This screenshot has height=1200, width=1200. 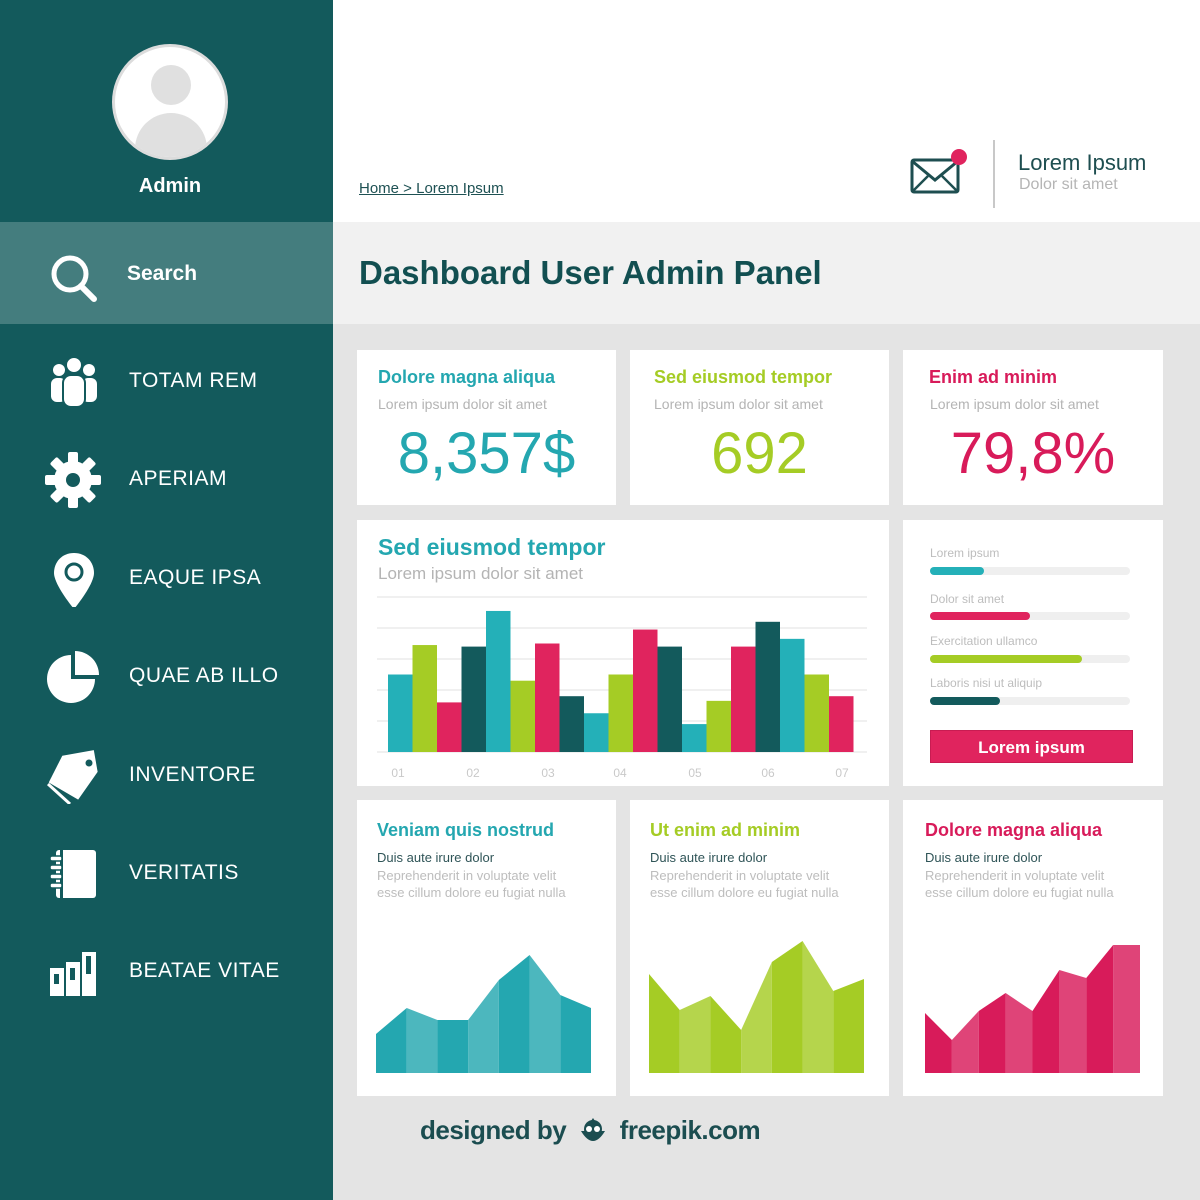 I want to click on sidebar-item-eaque-ipsa: EAQUE IPSA, so click(x=166, y=578).